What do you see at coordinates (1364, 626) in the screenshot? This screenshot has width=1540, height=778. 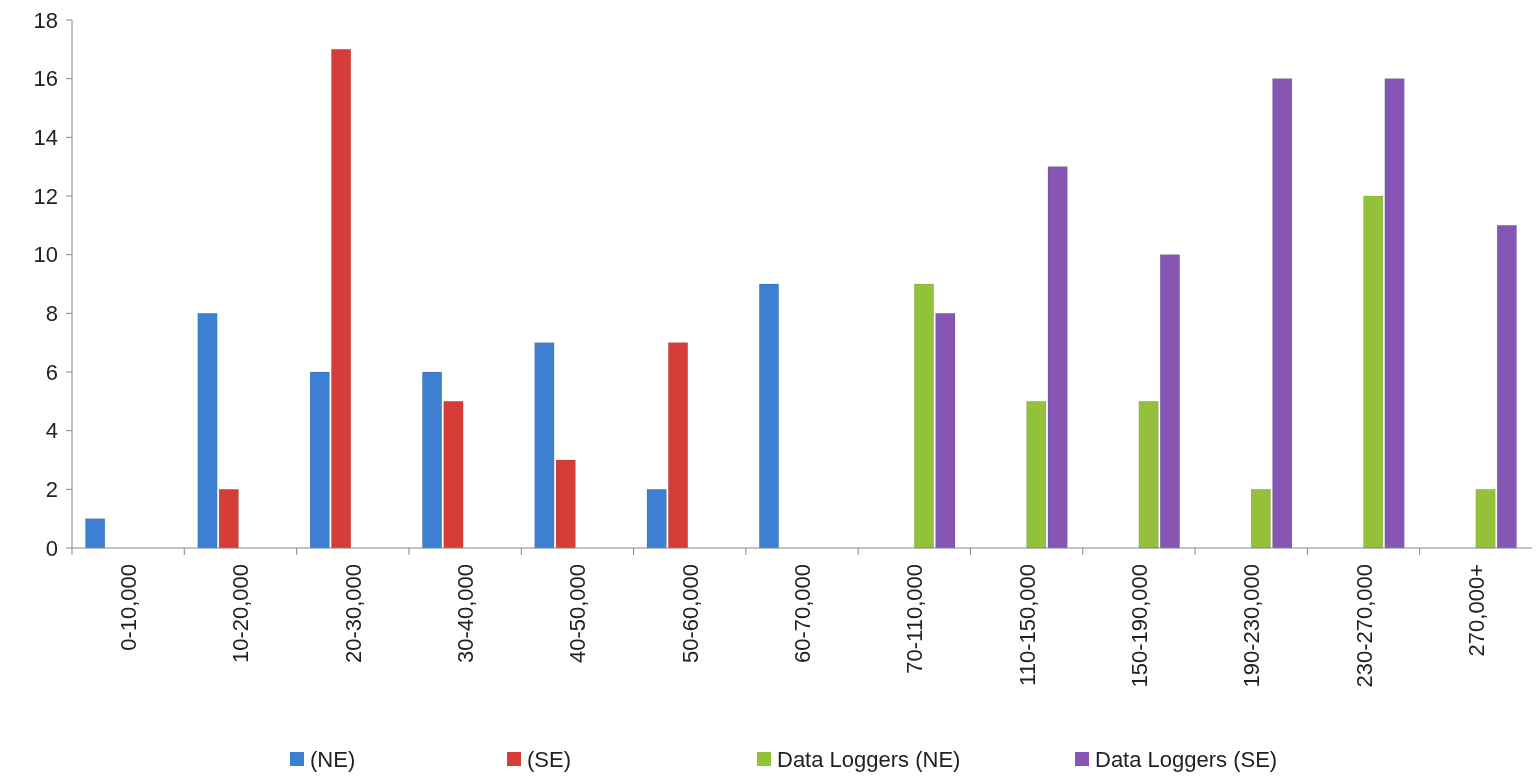 I see `x-tick-label: 230-270,000` at bounding box center [1364, 626].